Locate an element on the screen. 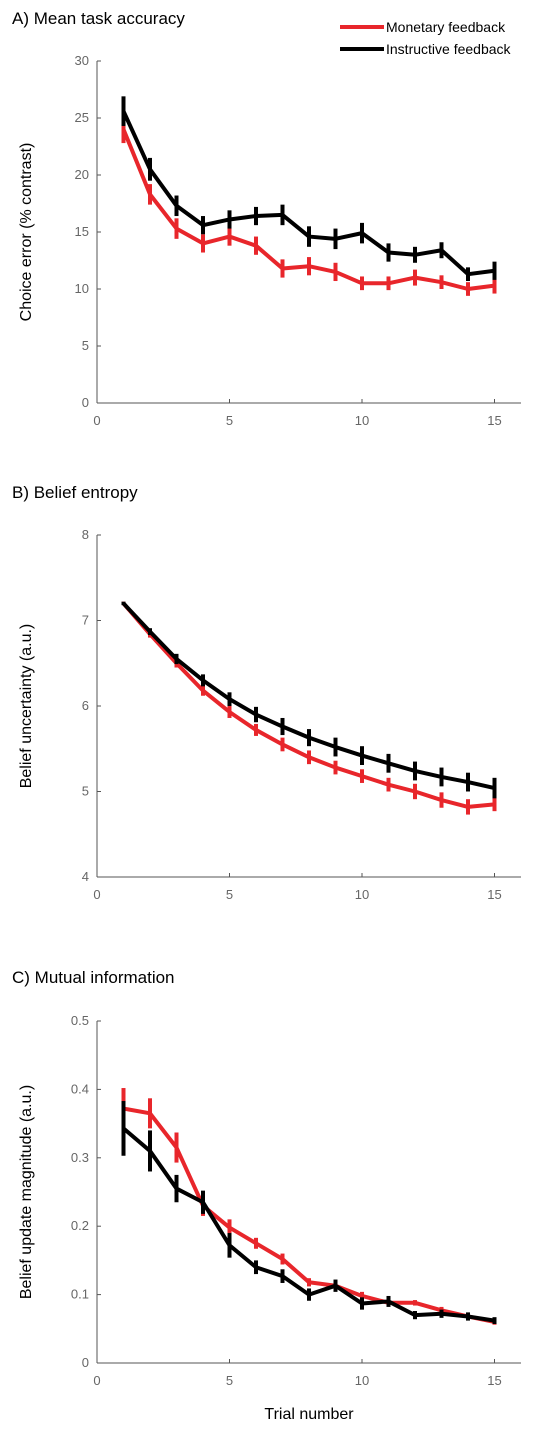  y-tick-label: 15 is located at coordinates (82, 231).